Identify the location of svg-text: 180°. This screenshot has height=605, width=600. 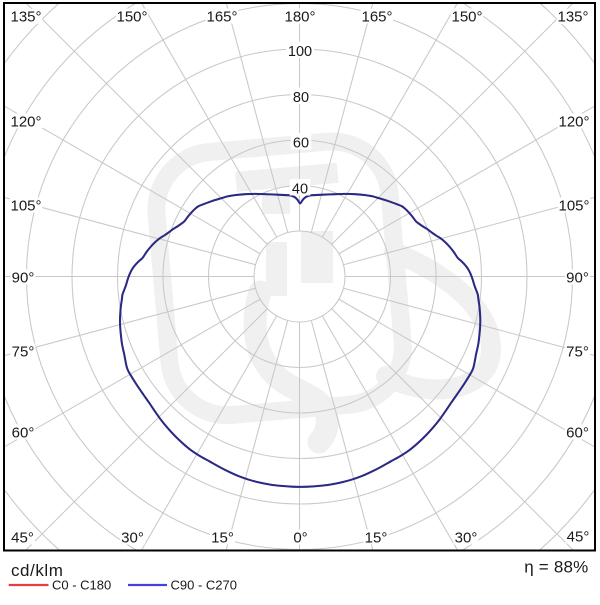
(299, 16).